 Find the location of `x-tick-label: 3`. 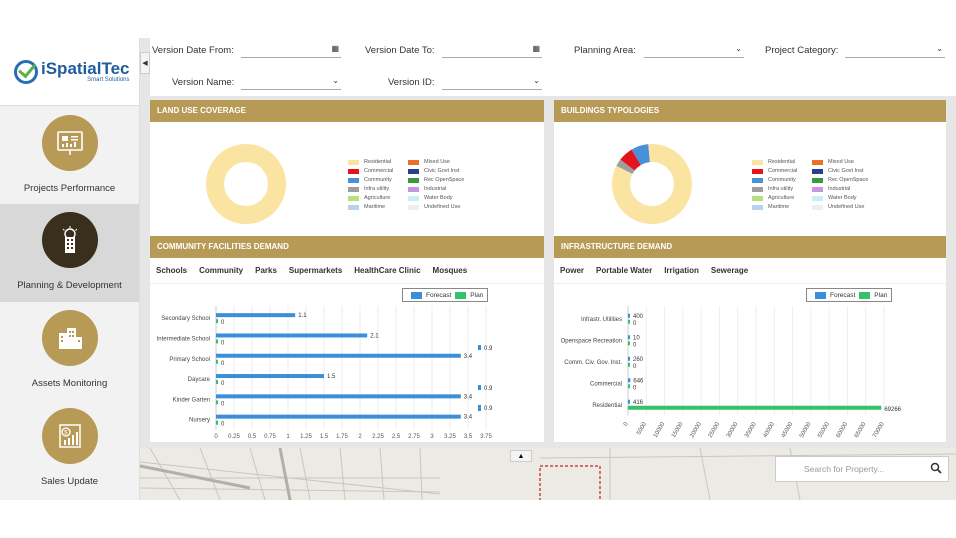

x-tick-label: 3 is located at coordinates (432, 437).